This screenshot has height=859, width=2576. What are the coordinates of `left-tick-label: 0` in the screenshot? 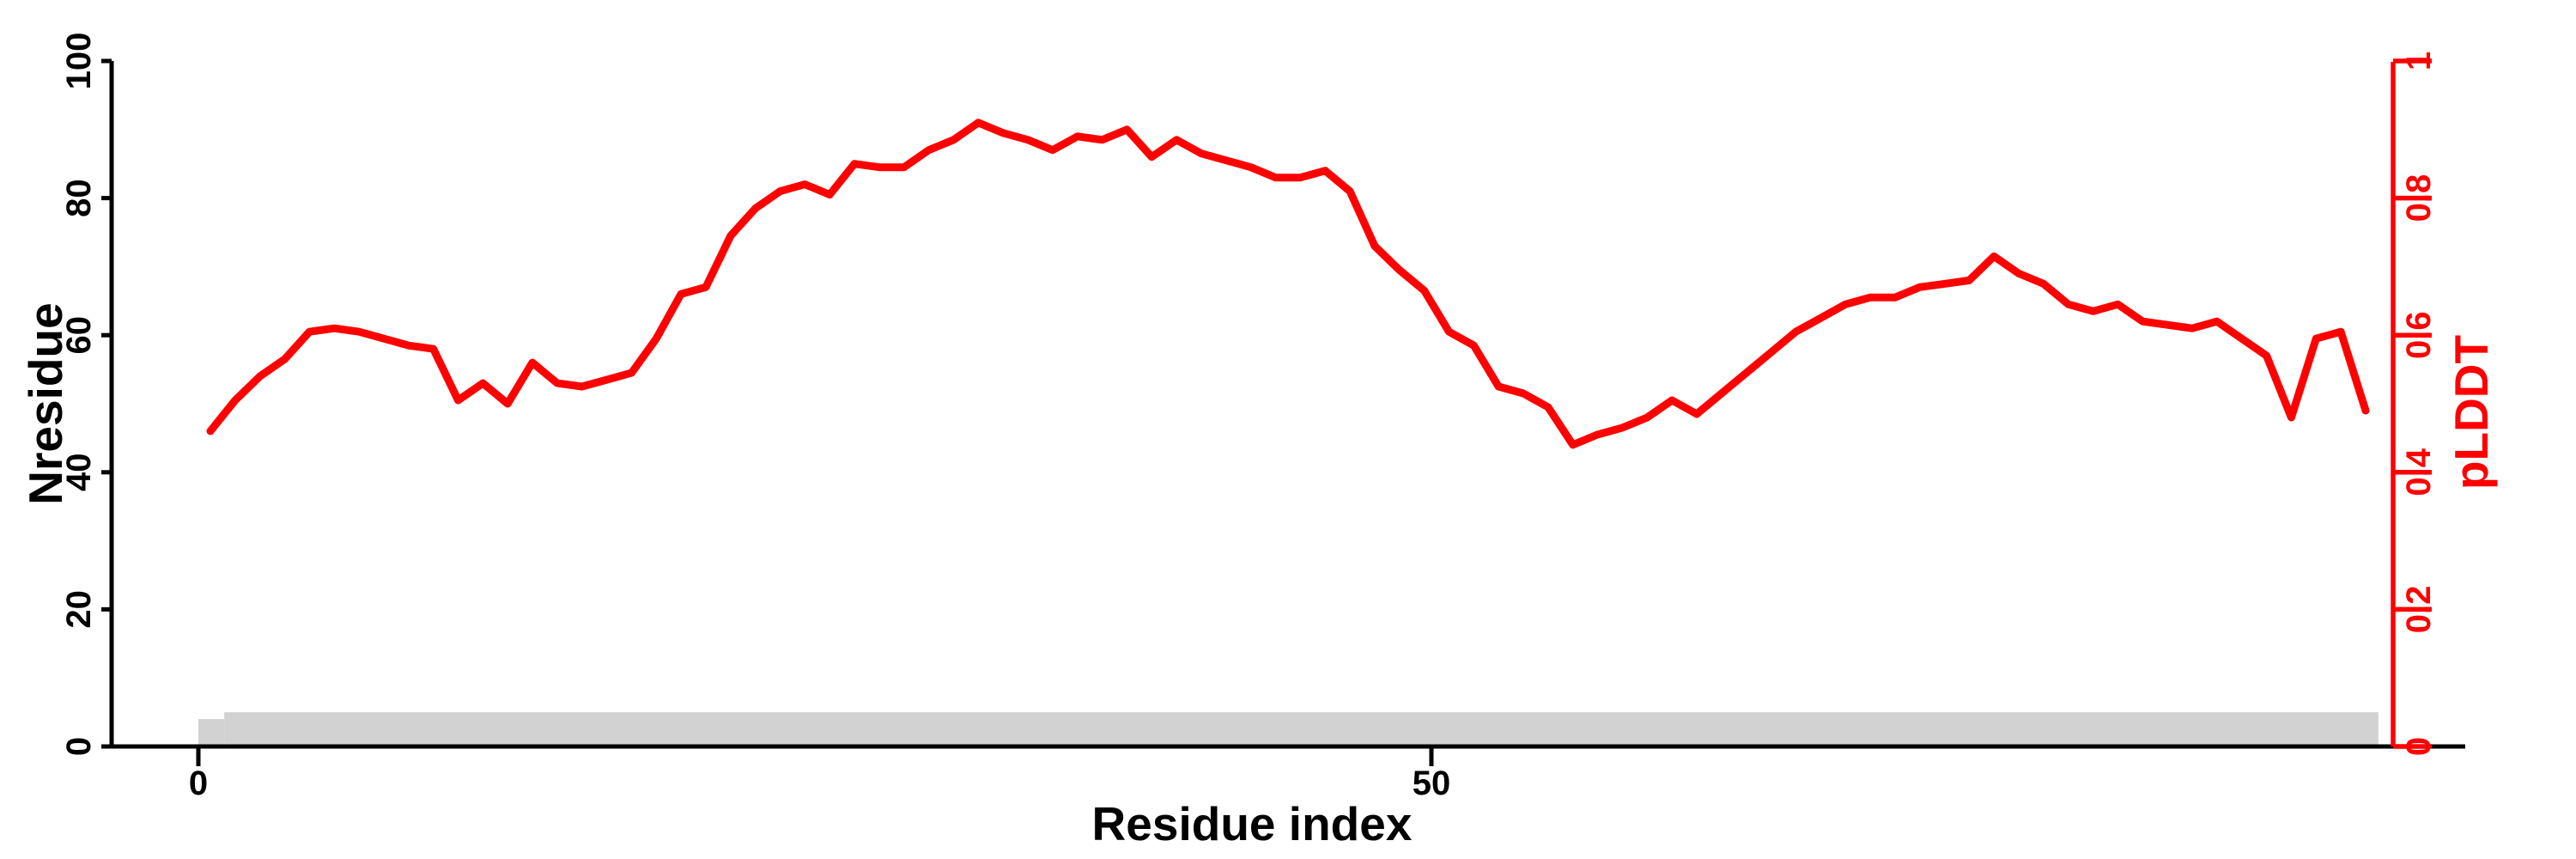 It's located at (79, 747).